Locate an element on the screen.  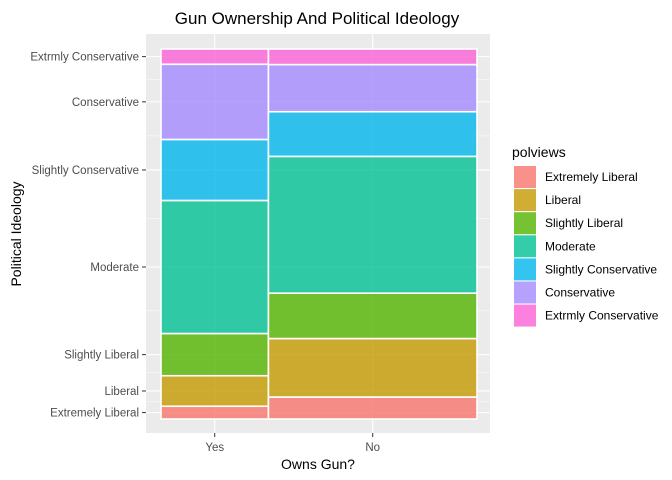
tile-no-slightly-conservative is located at coordinates (372, 134).